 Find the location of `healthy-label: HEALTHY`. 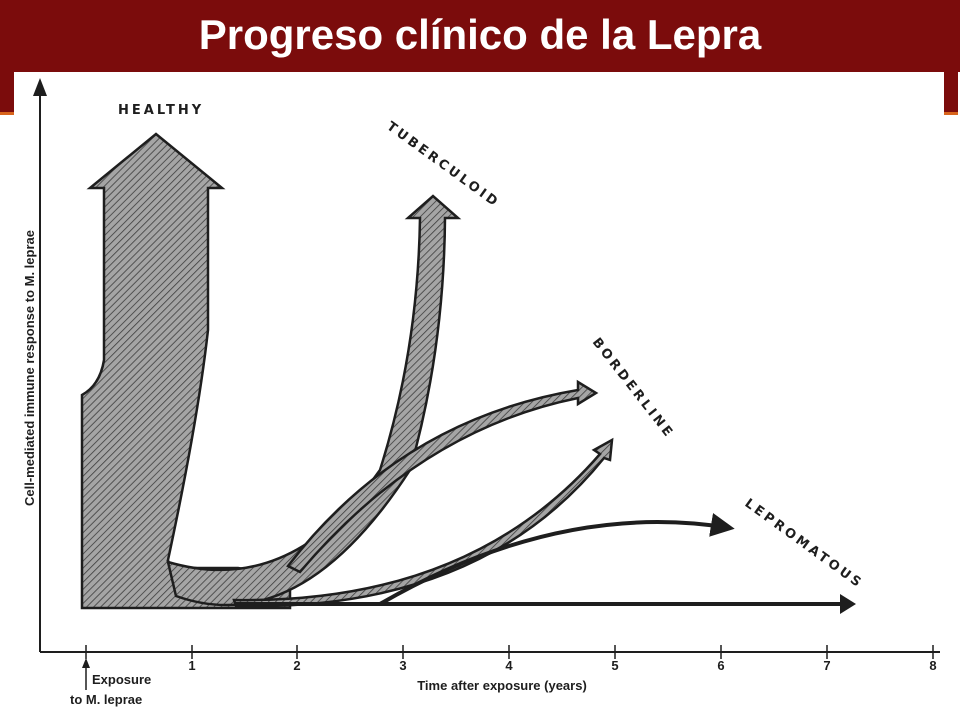

healthy-label: HEALTHY is located at coordinates (161, 110).